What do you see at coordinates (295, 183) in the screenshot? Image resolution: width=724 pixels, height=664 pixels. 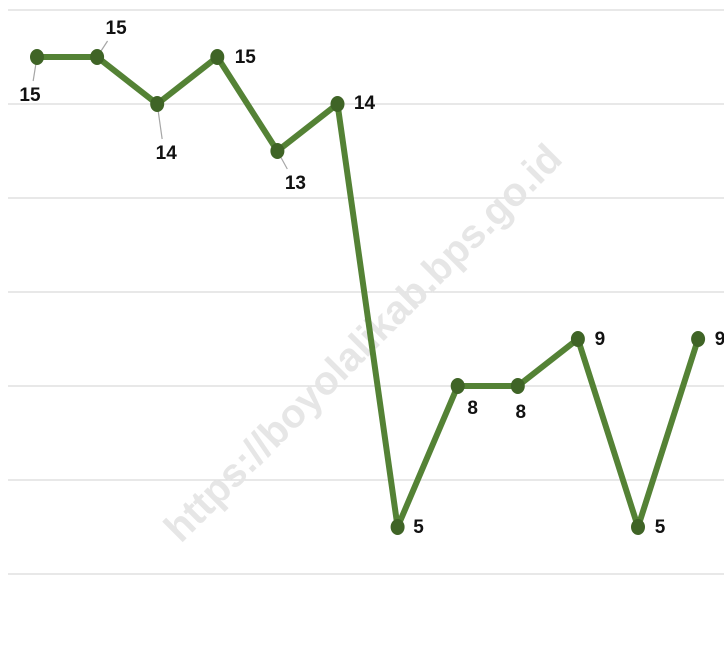 I see `data-label: 13` at bounding box center [295, 183].